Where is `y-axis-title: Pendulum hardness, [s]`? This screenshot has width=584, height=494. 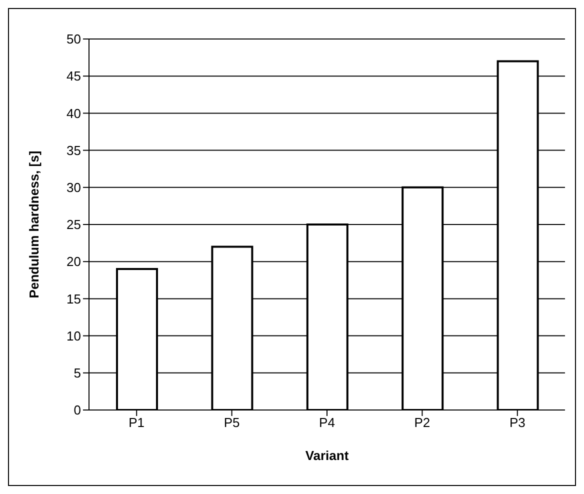
y-axis-title: Pendulum hardness, [s] is located at coordinates (34, 224).